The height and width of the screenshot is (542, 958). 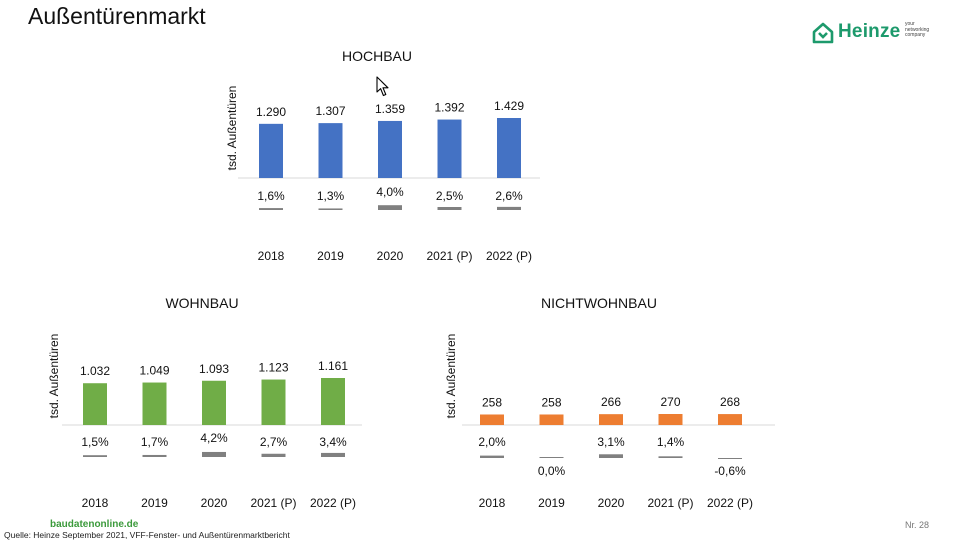 What do you see at coordinates (492, 442) in the screenshot?
I see `change-label: 2,0%` at bounding box center [492, 442].